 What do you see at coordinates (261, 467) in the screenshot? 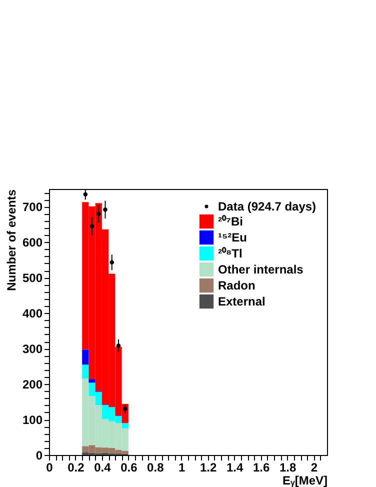
I see `x-tick-label: 1.6` at bounding box center [261, 467].